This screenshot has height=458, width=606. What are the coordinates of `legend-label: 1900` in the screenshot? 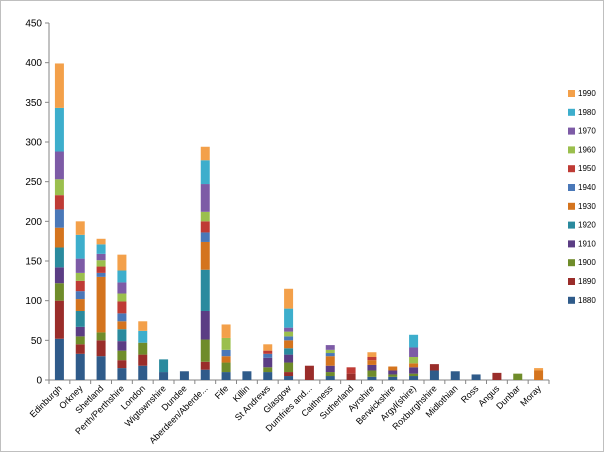 It's located at (587, 262).